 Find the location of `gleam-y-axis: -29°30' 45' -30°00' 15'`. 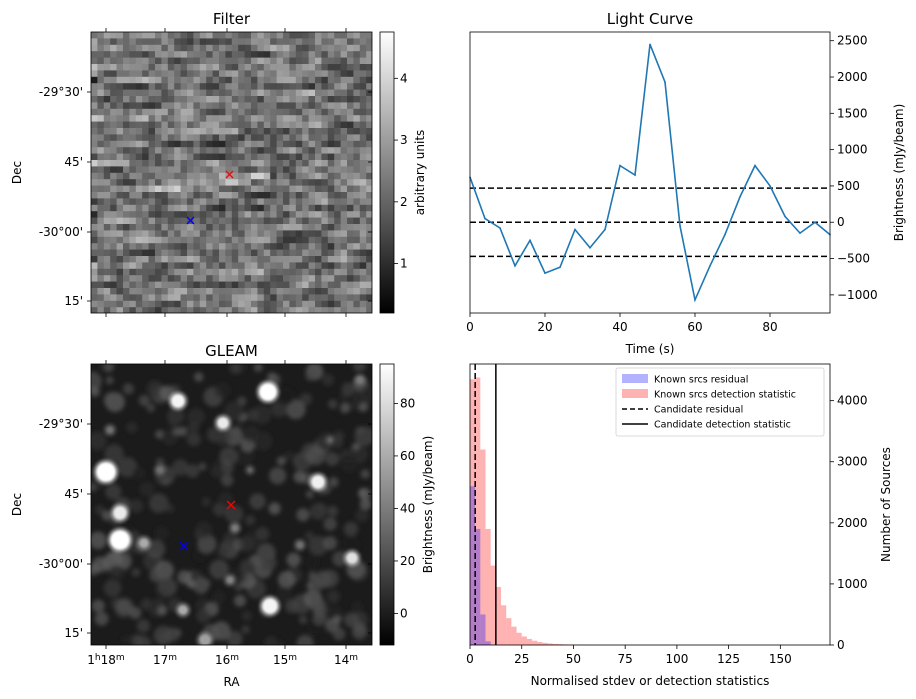

gleam-y-axis: -29°30' 45' -30°00' 15' is located at coordinates (205, 528).